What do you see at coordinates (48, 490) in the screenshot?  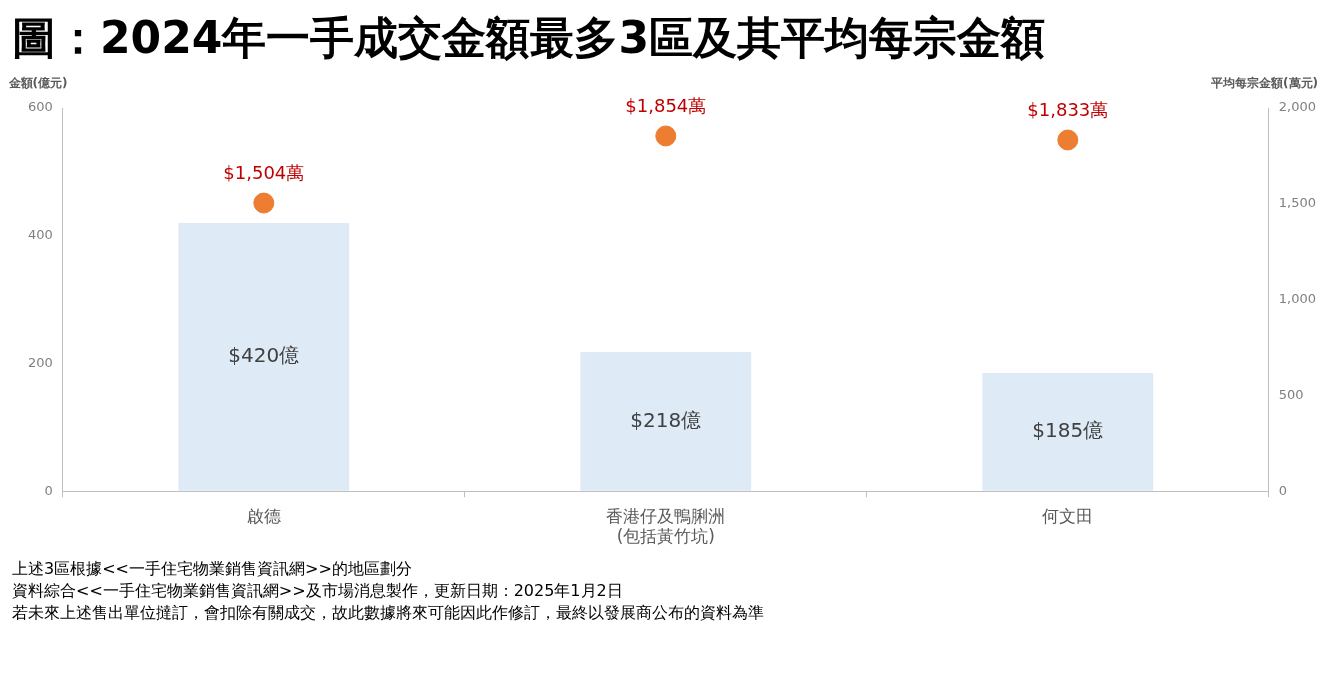 I see `y-tick-label: 0` at bounding box center [48, 490].